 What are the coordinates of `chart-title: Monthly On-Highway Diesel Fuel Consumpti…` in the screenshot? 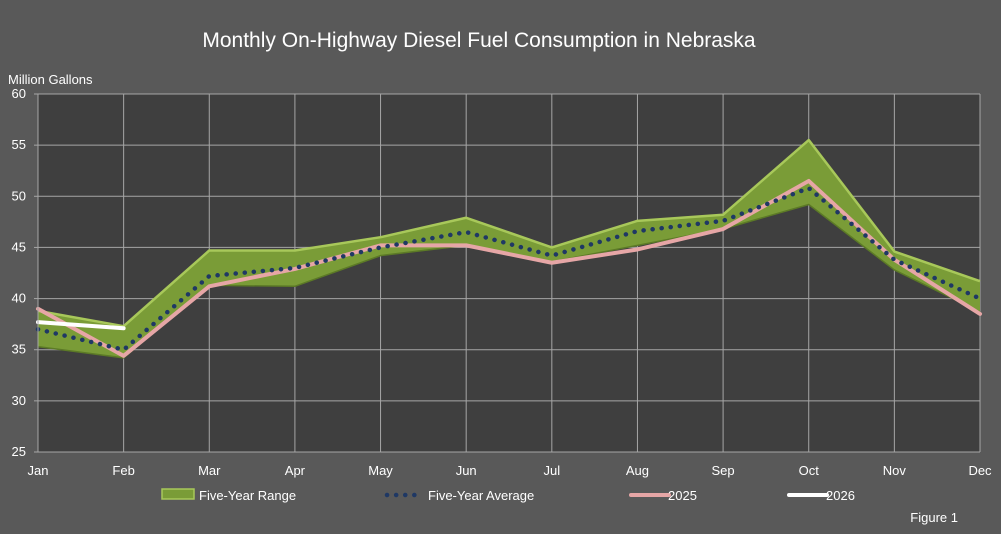 It's located at (479, 40).